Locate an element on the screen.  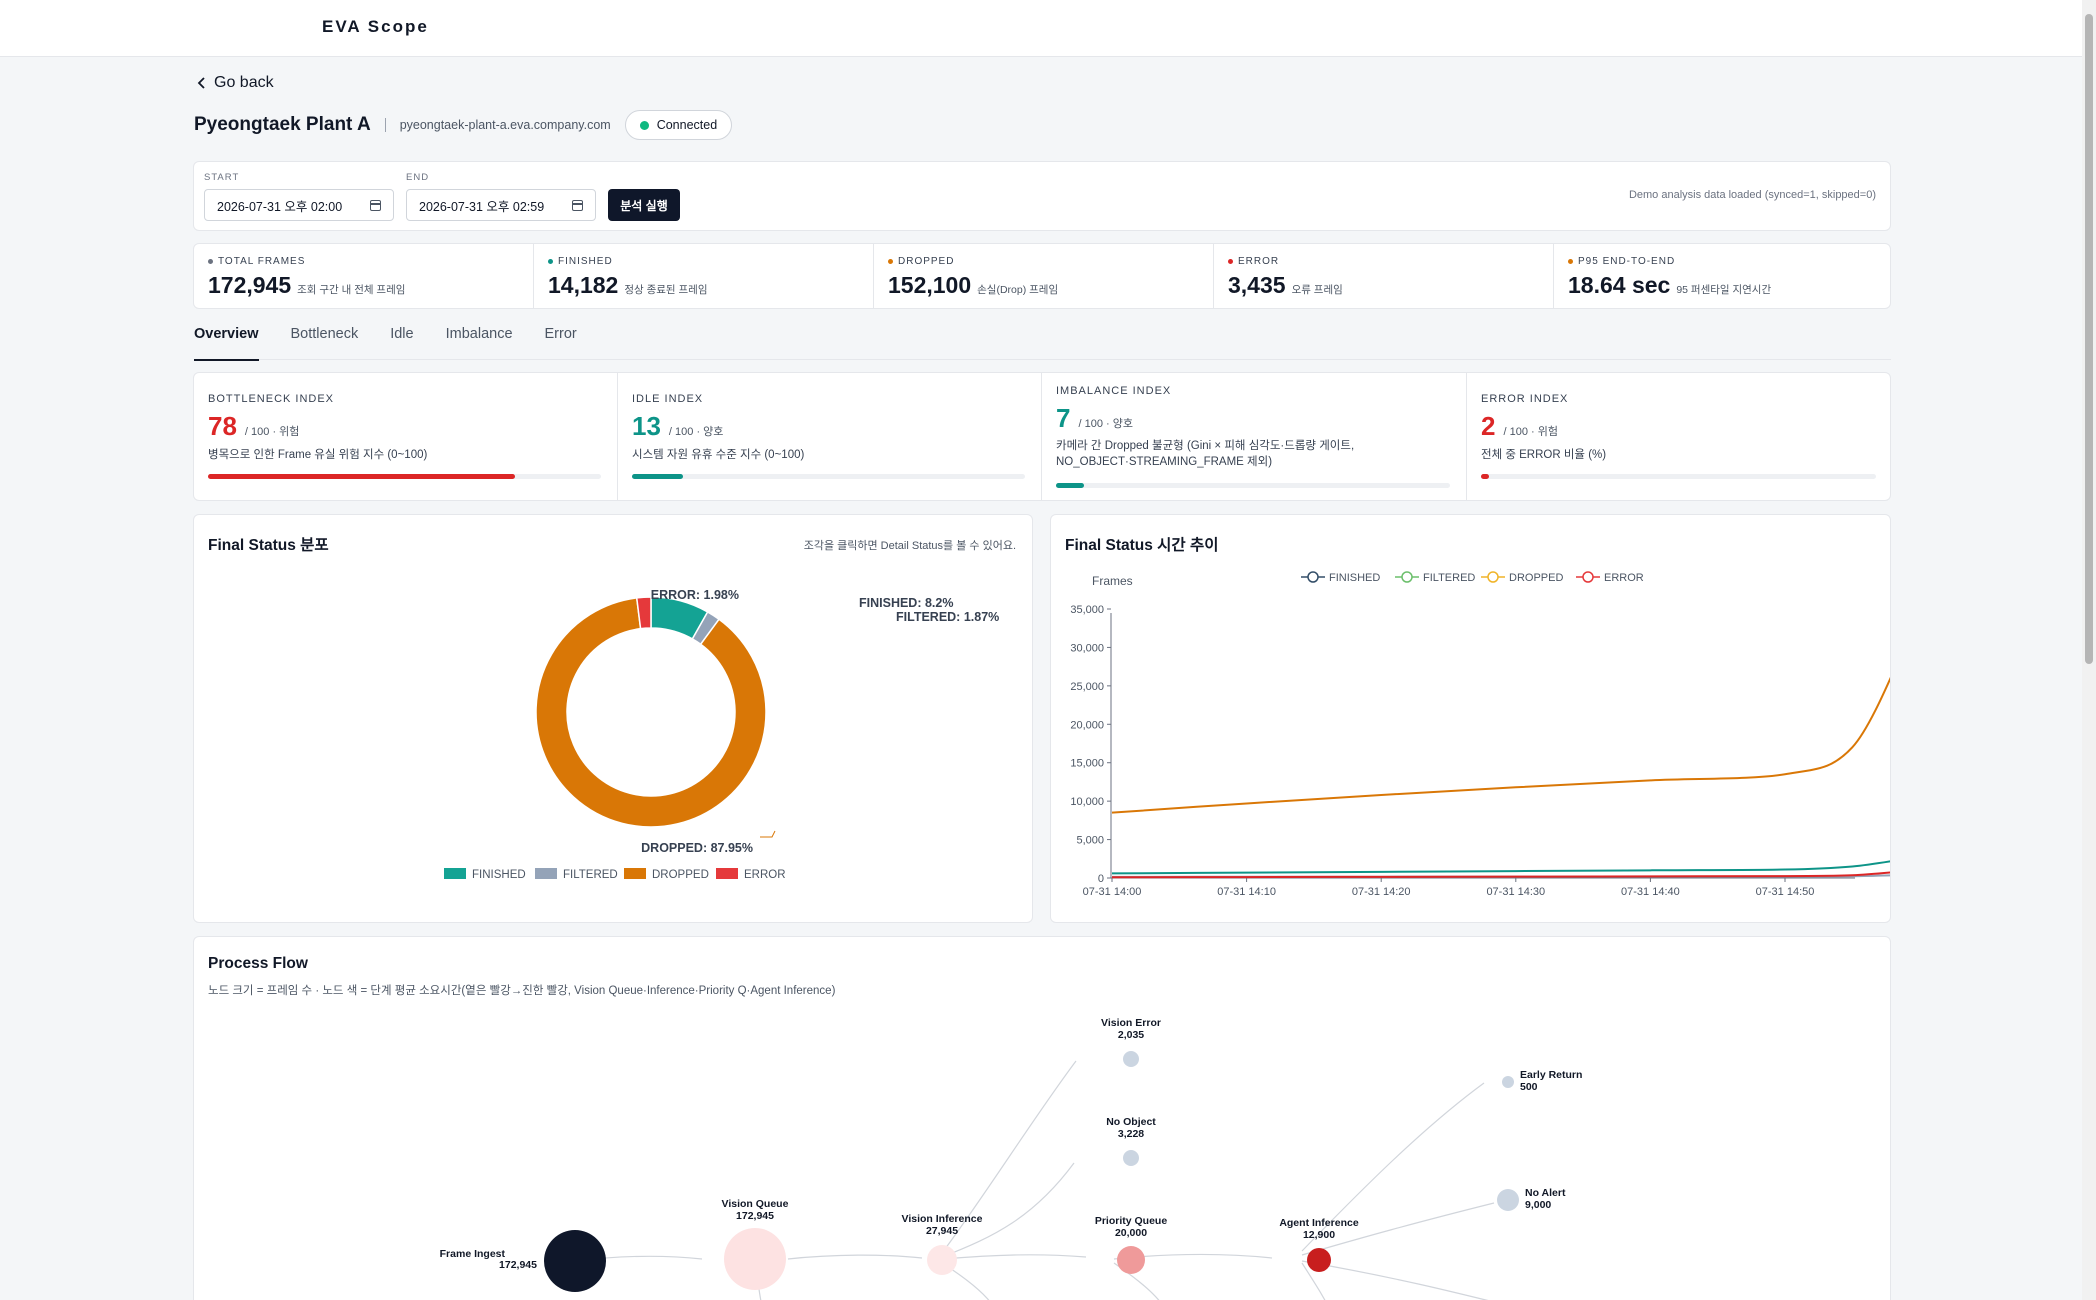
index-progress-bar is located at coordinates (404, 476).